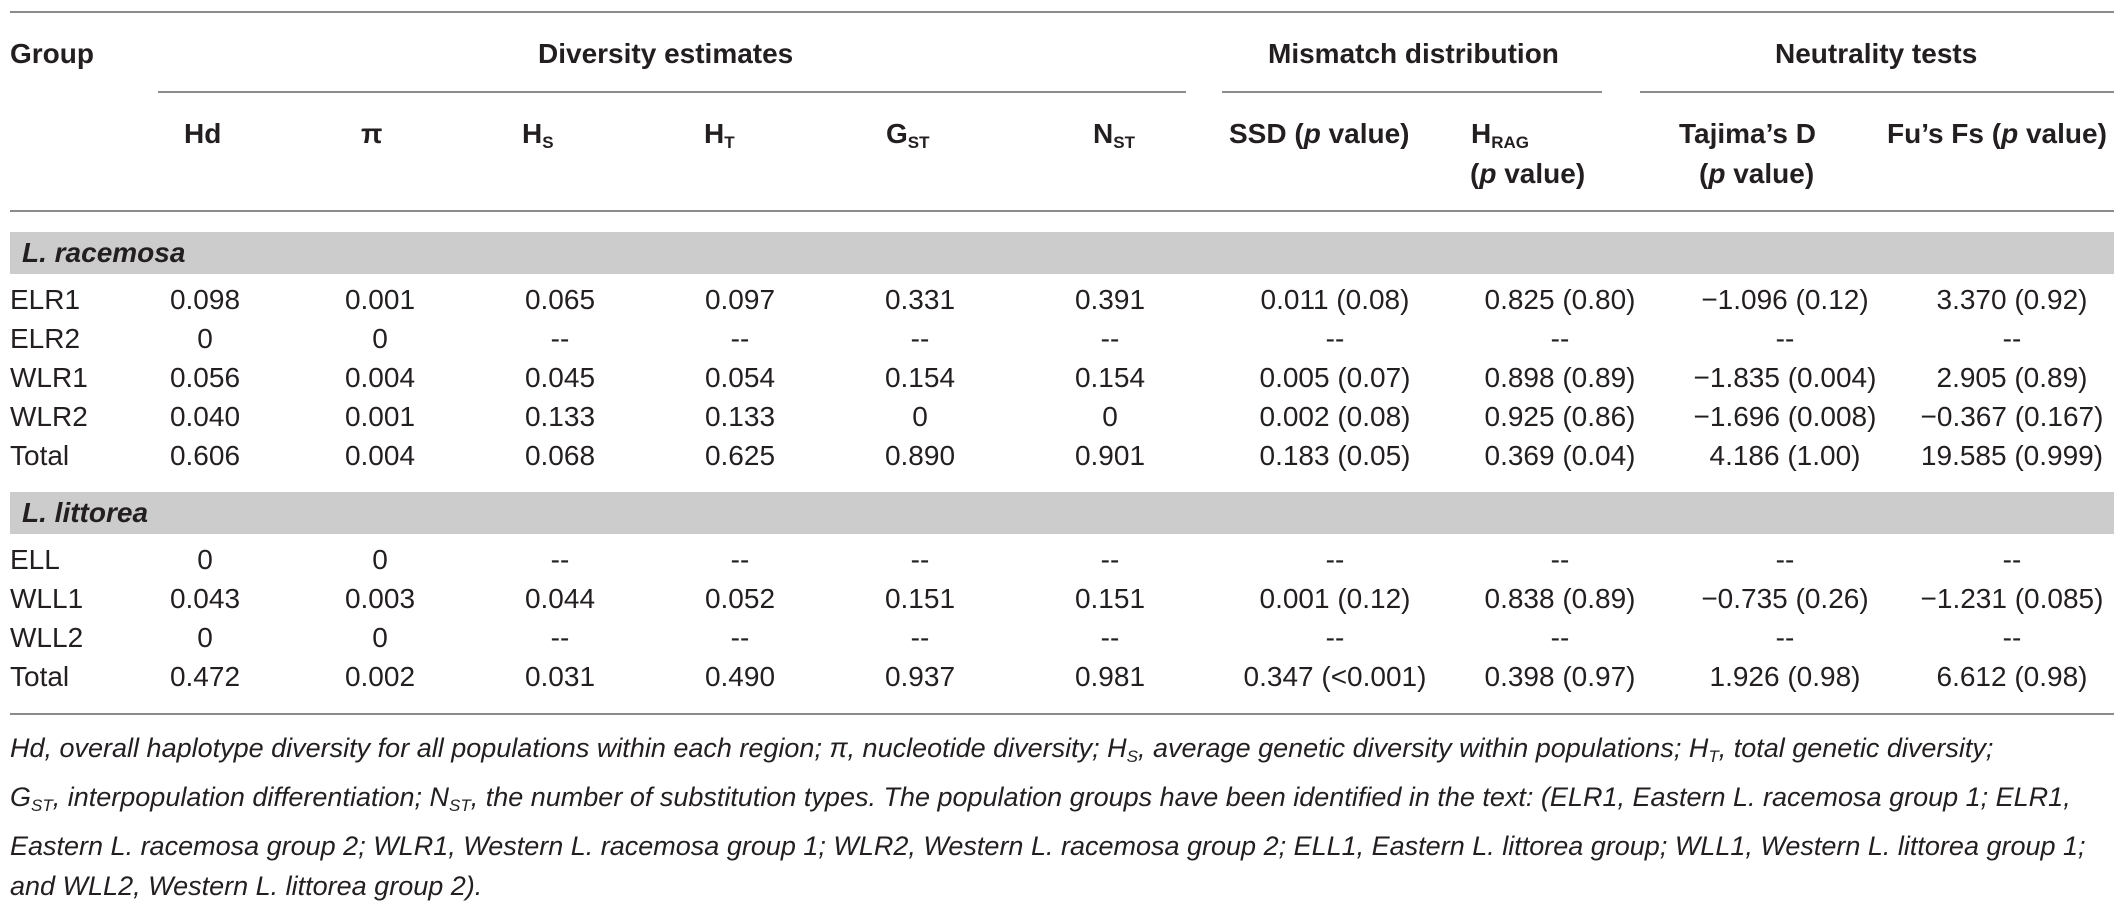 This screenshot has width=2126, height=906. I want to click on group-cell: ELR2, so click(45, 338).